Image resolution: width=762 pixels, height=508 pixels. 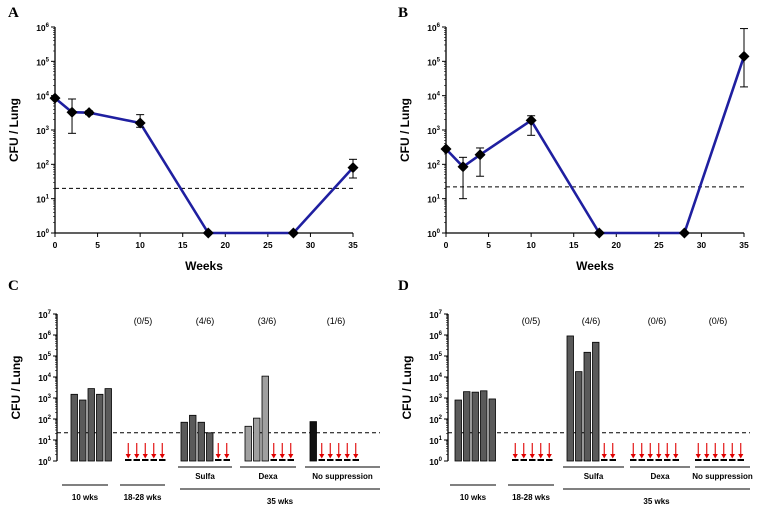 What do you see at coordinates (657, 321) in the screenshot?
I see `group-positive-ratio: (0/6)` at bounding box center [657, 321].